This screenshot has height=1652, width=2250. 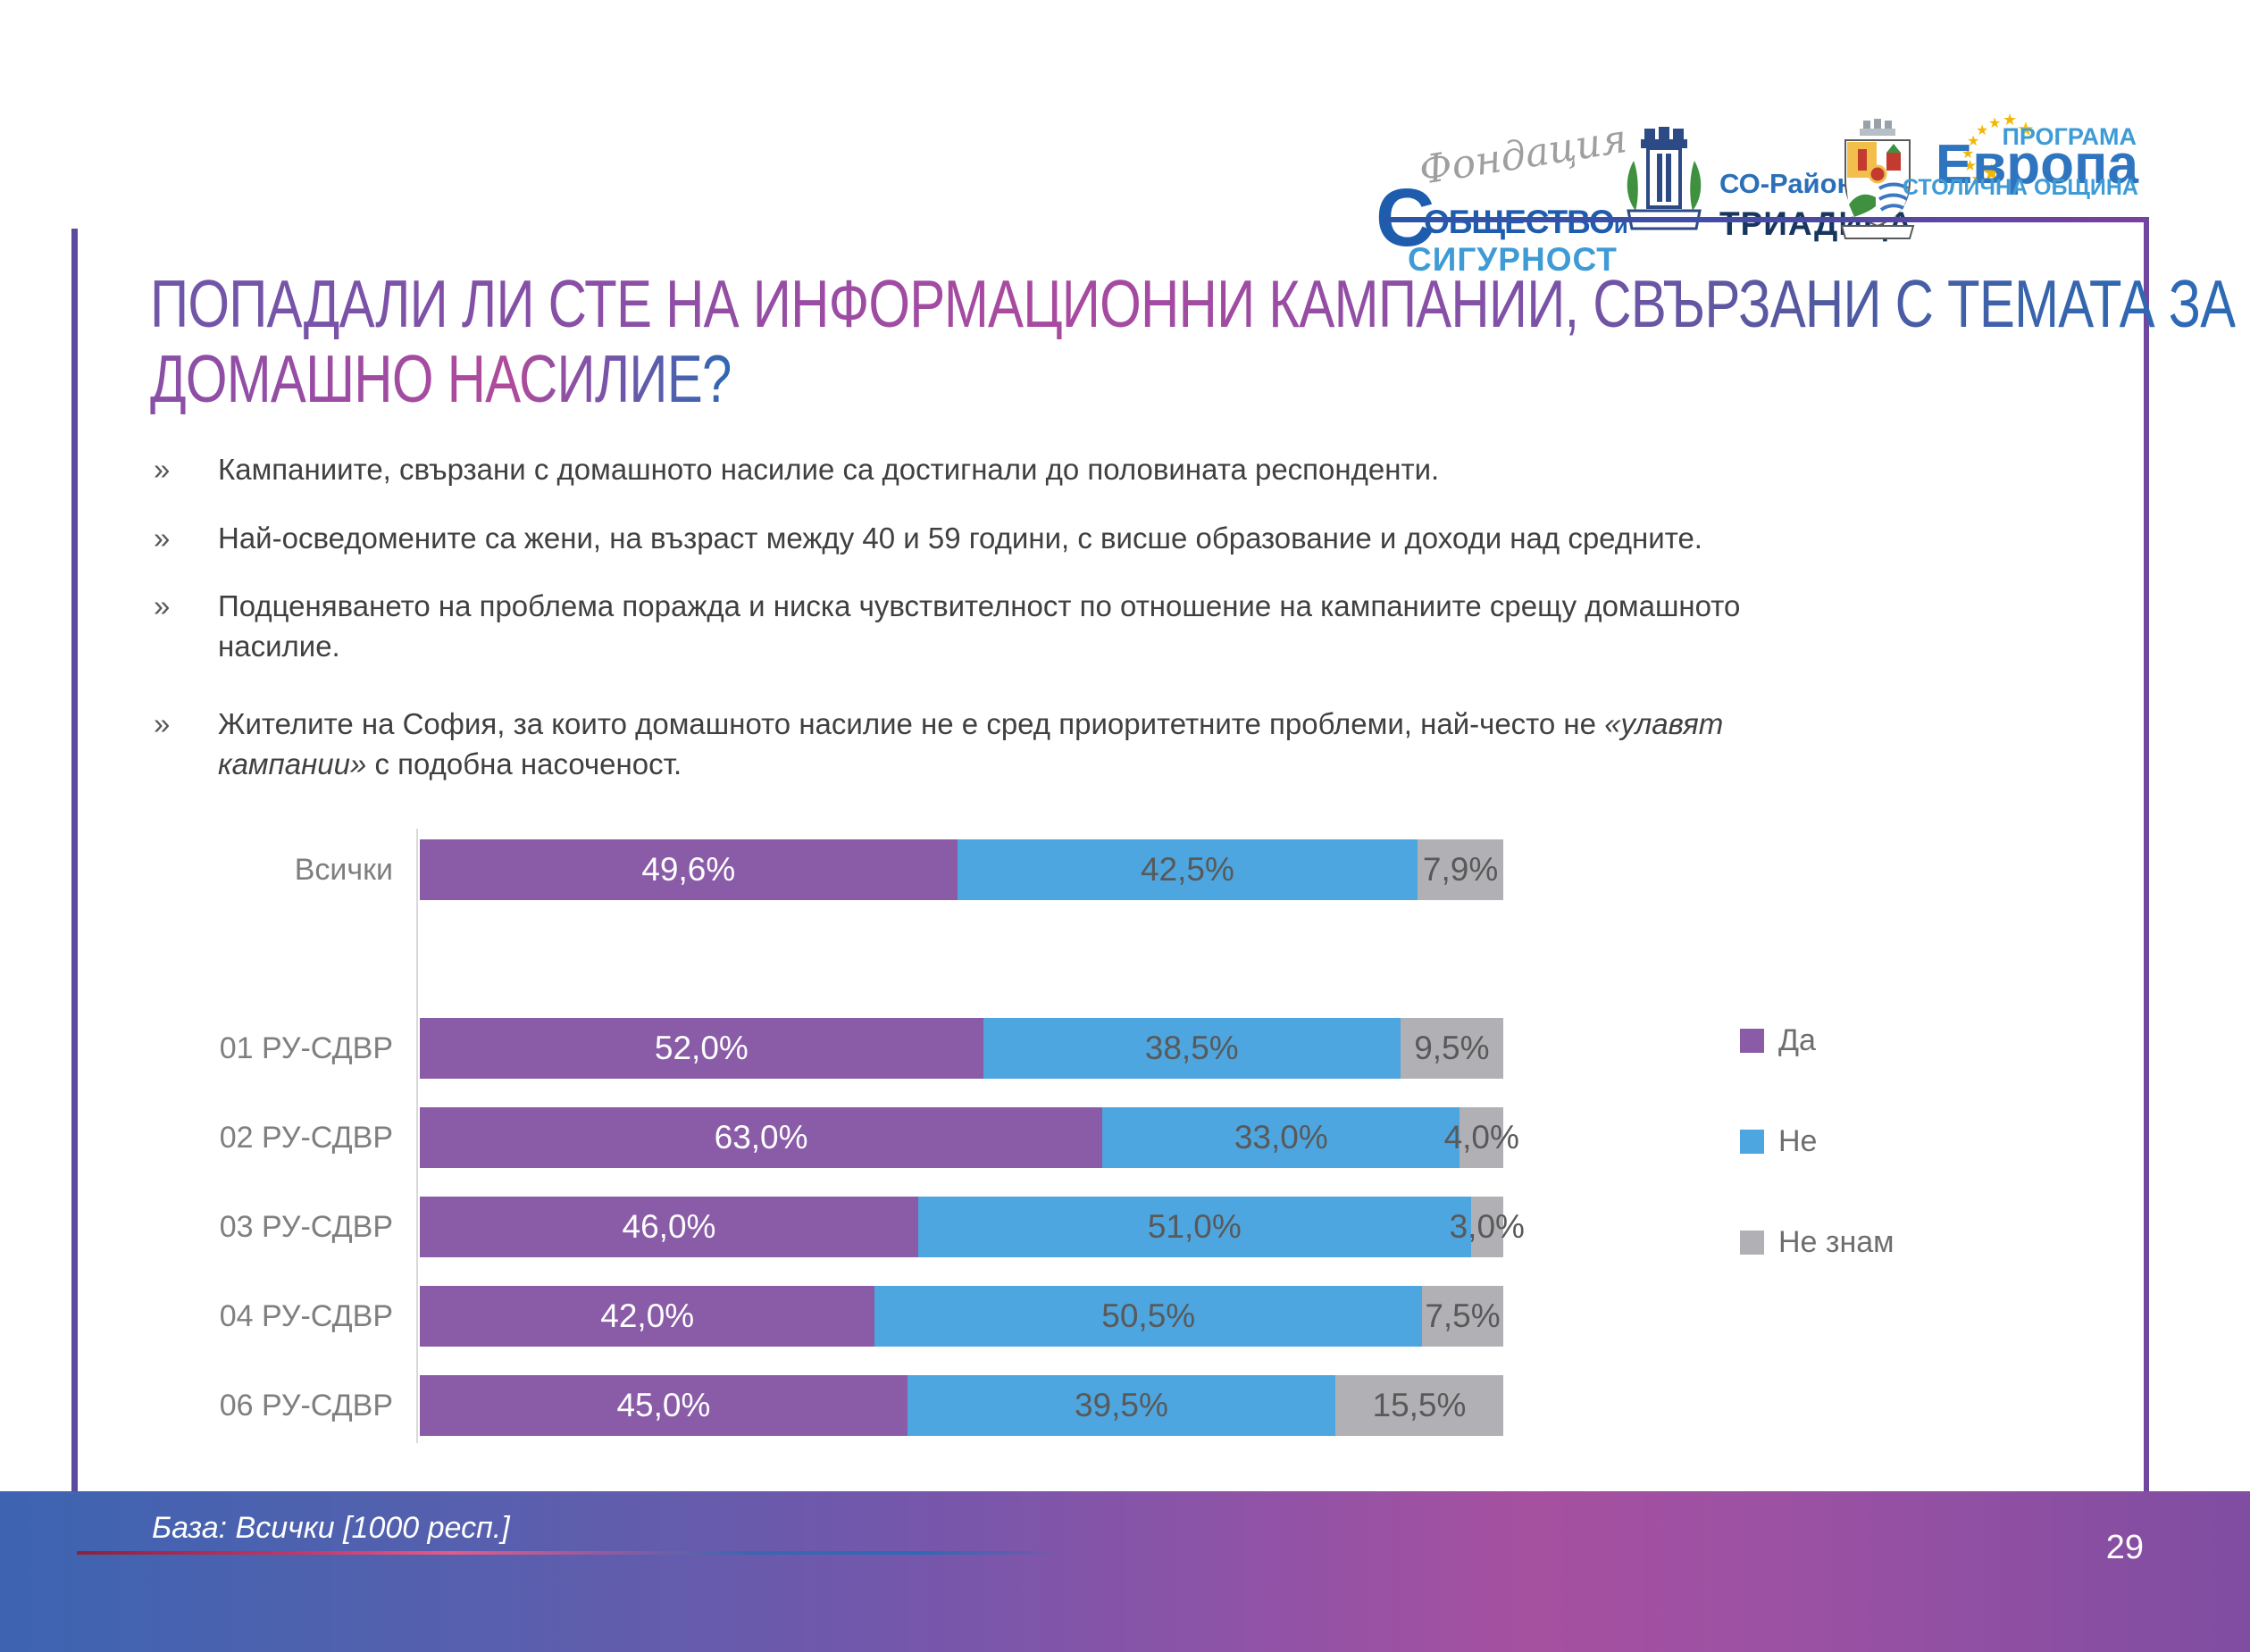 I want to click on bar-row: 45,0% 39,5% 15,5%, so click(x=962, y=1405).